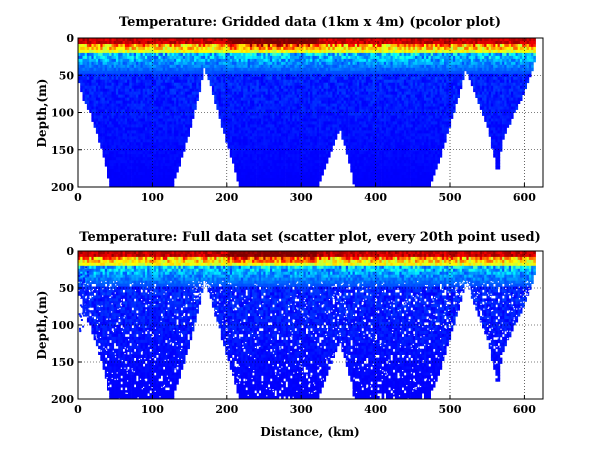 Image resolution: width=600 pixels, height=451 pixels. What do you see at coordinates (309, 432) in the screenshot?
I see `x-axis-label-scatter: Distance, (km)` at bounding box center [309, 432].